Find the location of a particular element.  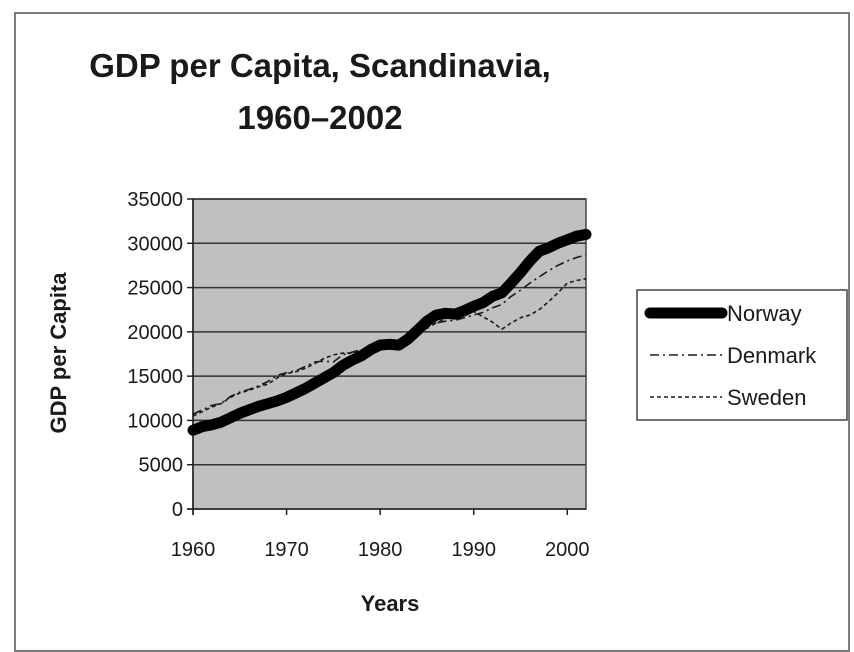

x-axis-title: Years is located at coordinates (390, 603).